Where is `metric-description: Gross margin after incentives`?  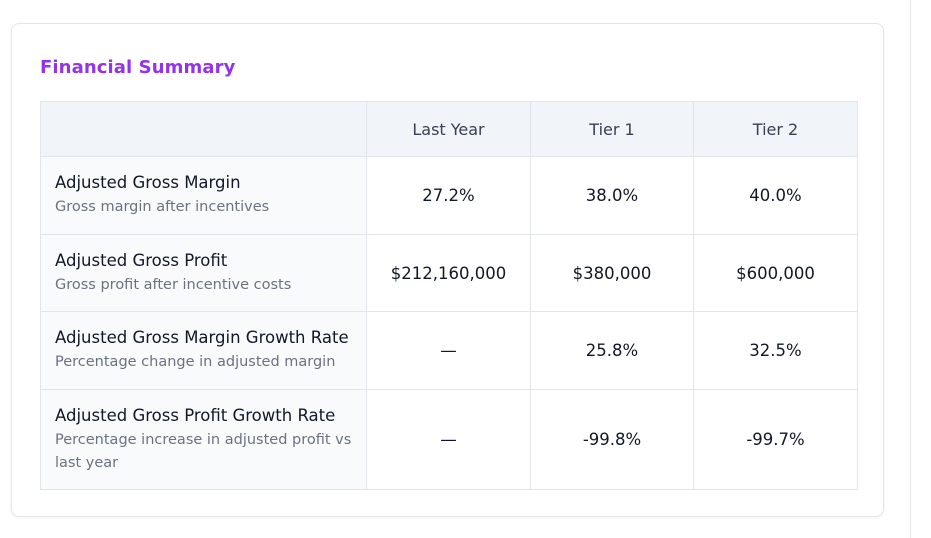 metric-description: Gross margin after incentives is located at coordinates (162, 207).